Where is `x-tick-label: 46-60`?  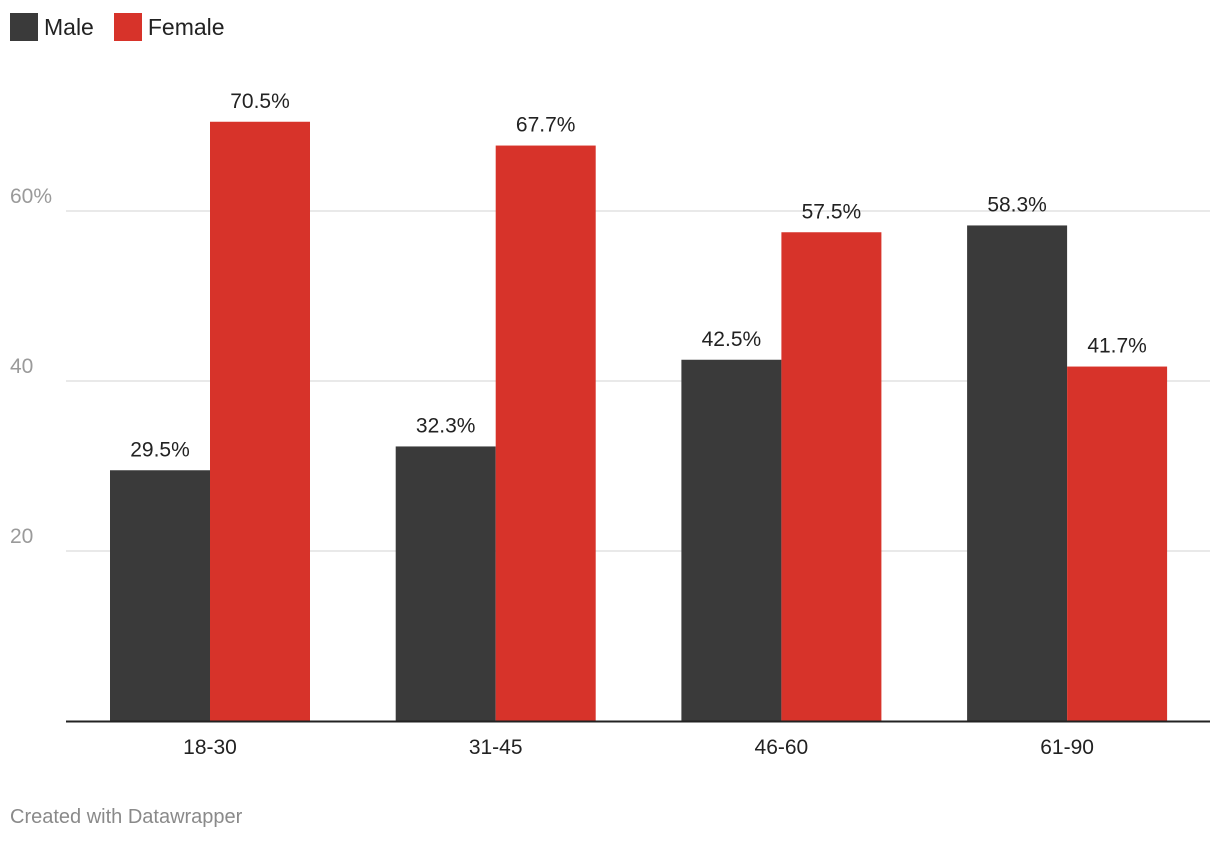 x-tick-label: 46-60 is located at coordinates (782, 747).